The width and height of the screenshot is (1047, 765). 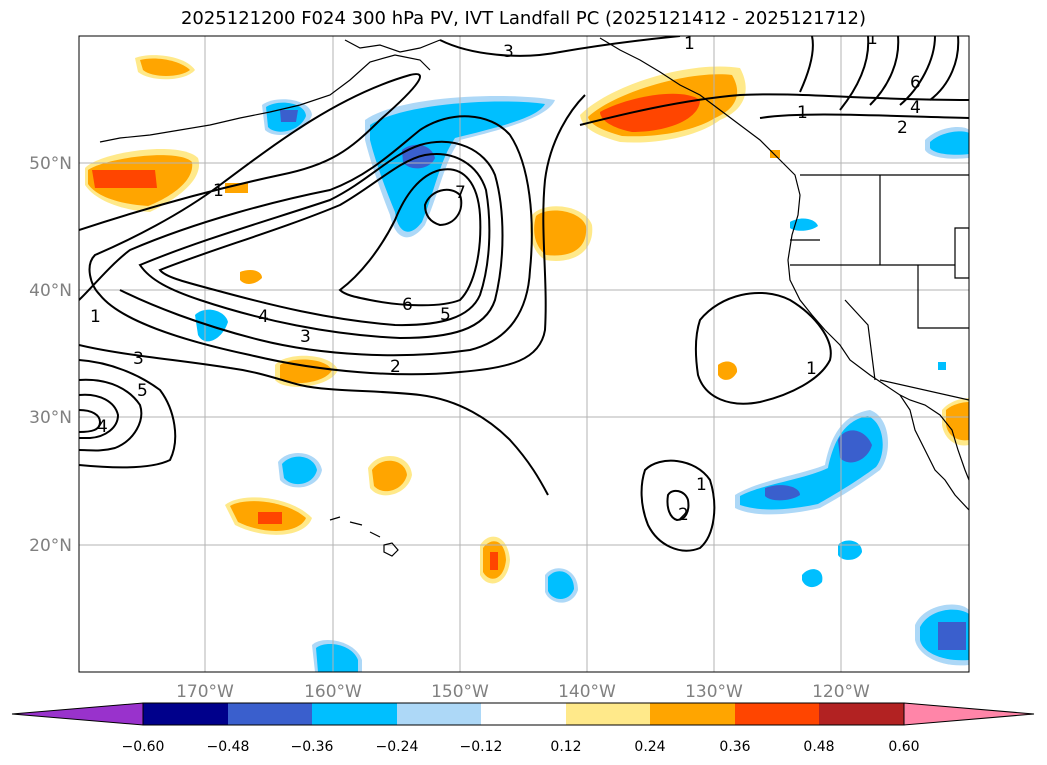 I want to click on lon-label: 160°W, so click(x=333, y=692).